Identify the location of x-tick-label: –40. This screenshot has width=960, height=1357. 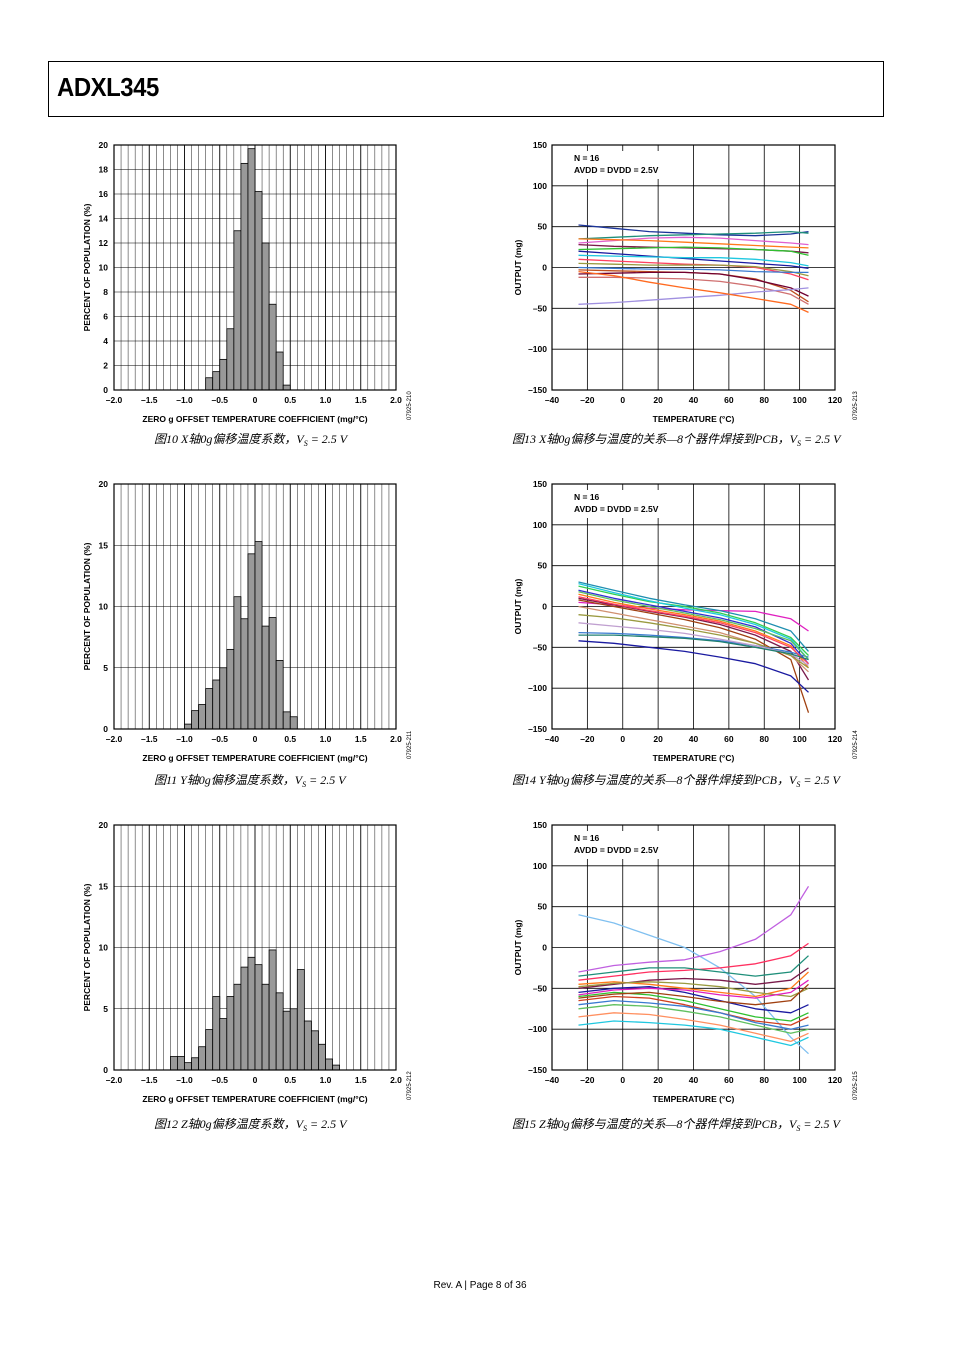
(552, 739).